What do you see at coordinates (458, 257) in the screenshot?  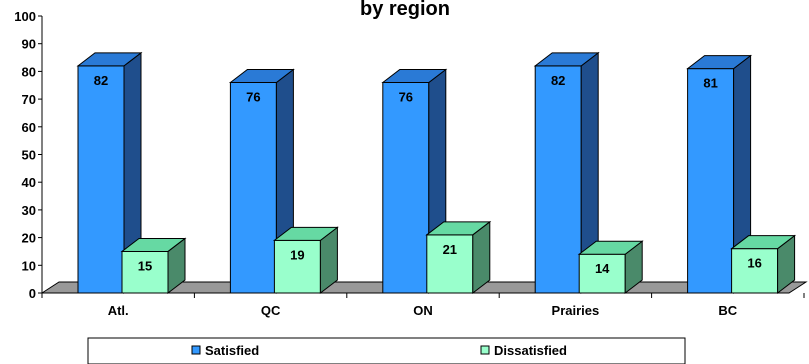 I see `bar-dissatisfied: 21` at bounding box center [458, 257].